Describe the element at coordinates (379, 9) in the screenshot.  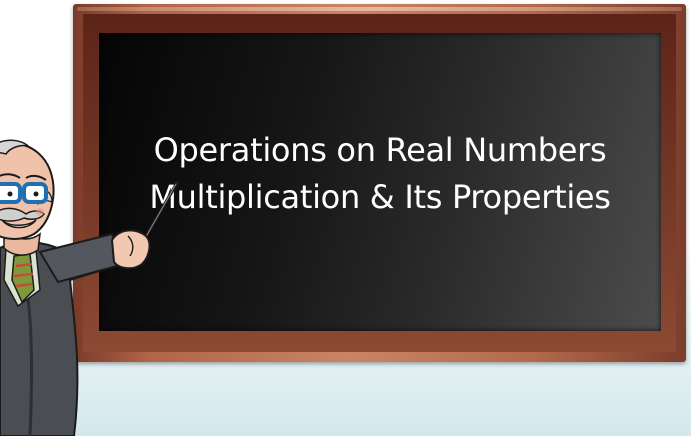
I see `frame-highlight` at that location.